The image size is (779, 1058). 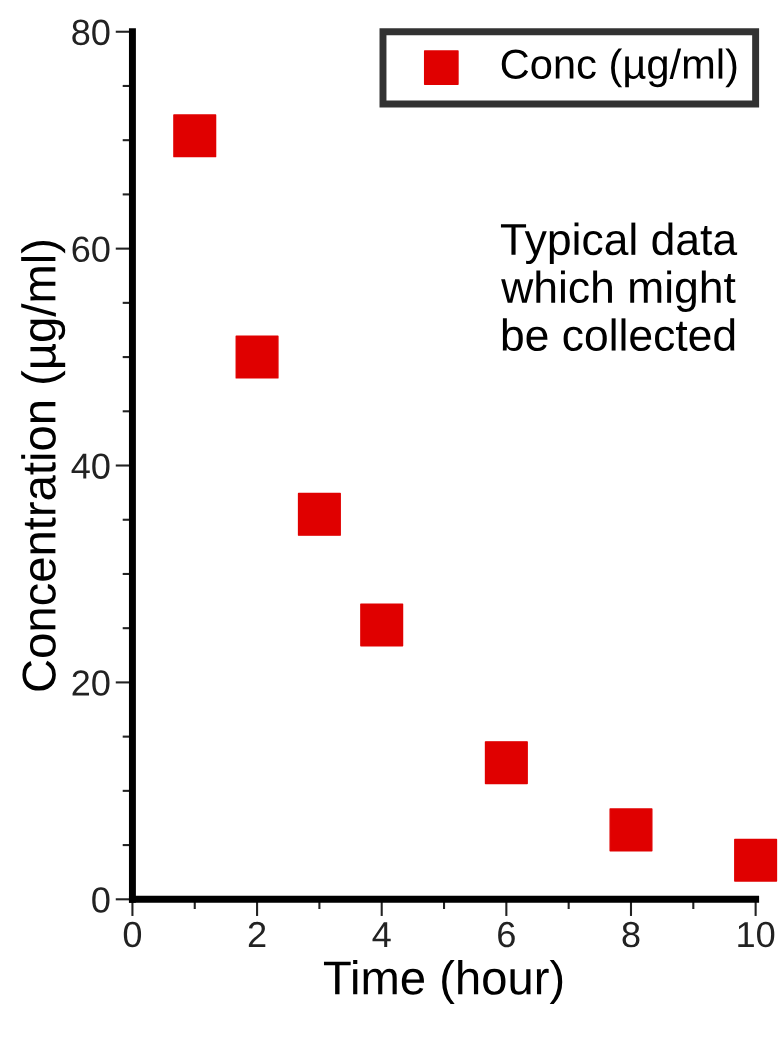 I want to click on x-tick-label: 2, so click(x=257, y=934).